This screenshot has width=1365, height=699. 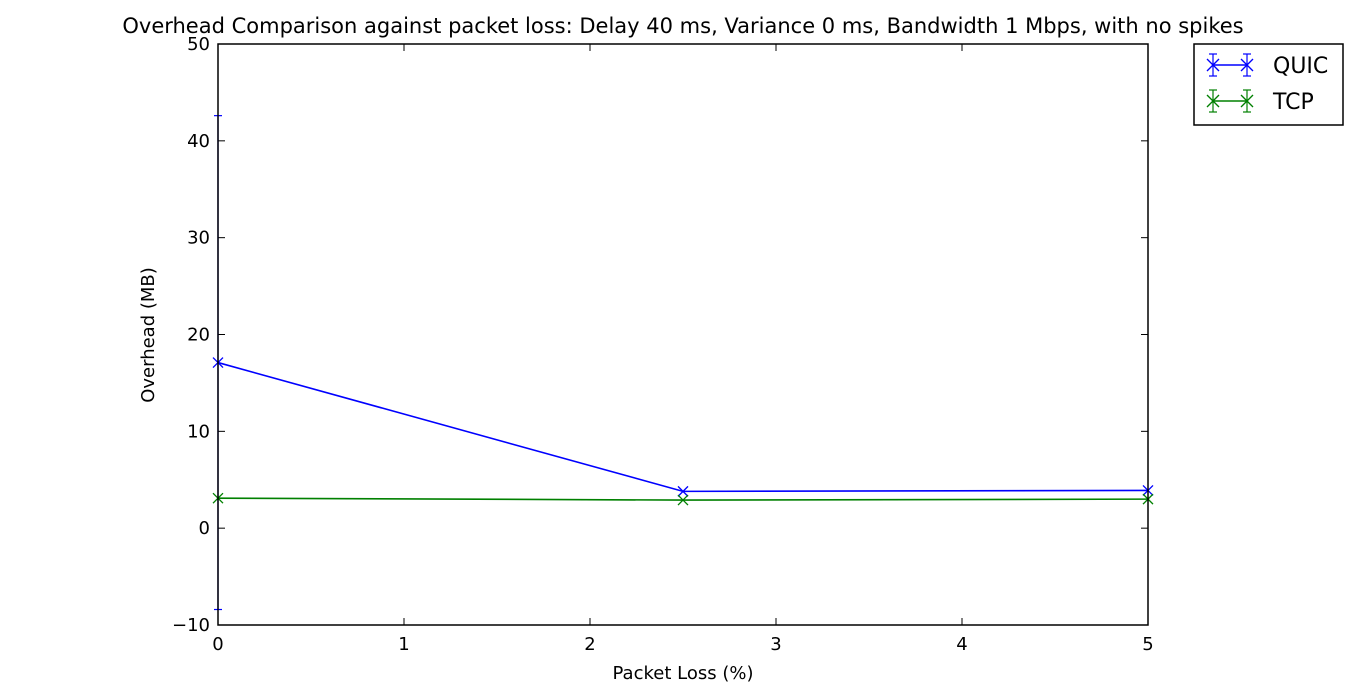 I want to click on y-tick-label: 0, so click(x=204, y=528).